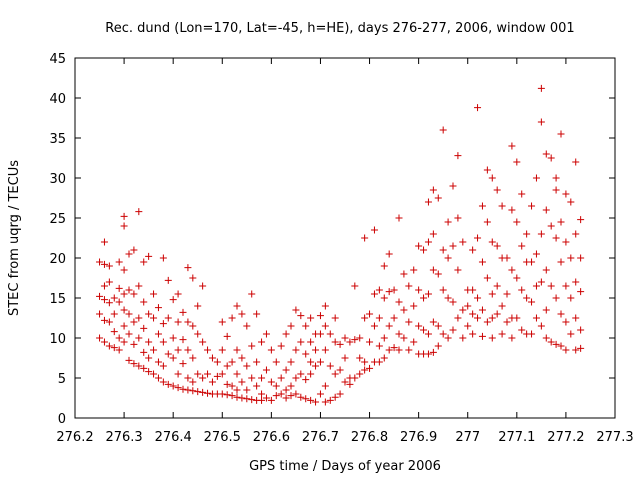 The height and width of the screenshot is (480, 640). Describe the element at coordinates (62, 419) in the screenshot. I see `y-tick-label: 0` at that location.